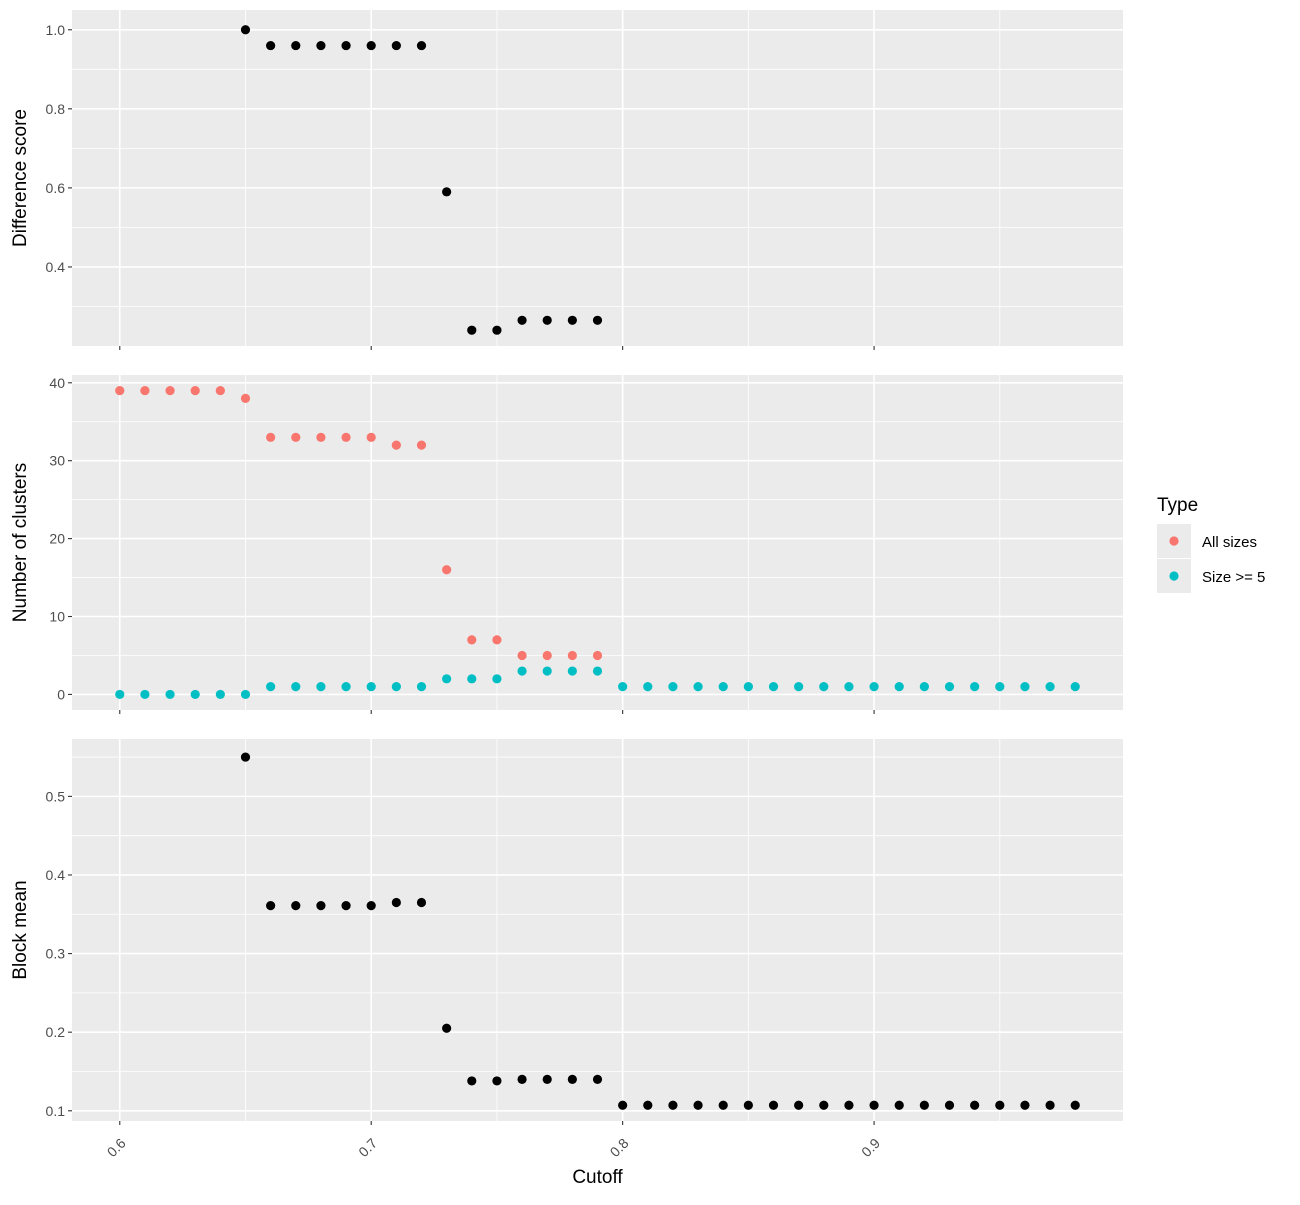 This screenshot has height=1205, width=1300. I want to click on y-tick-label: 40, so click(57, 383).